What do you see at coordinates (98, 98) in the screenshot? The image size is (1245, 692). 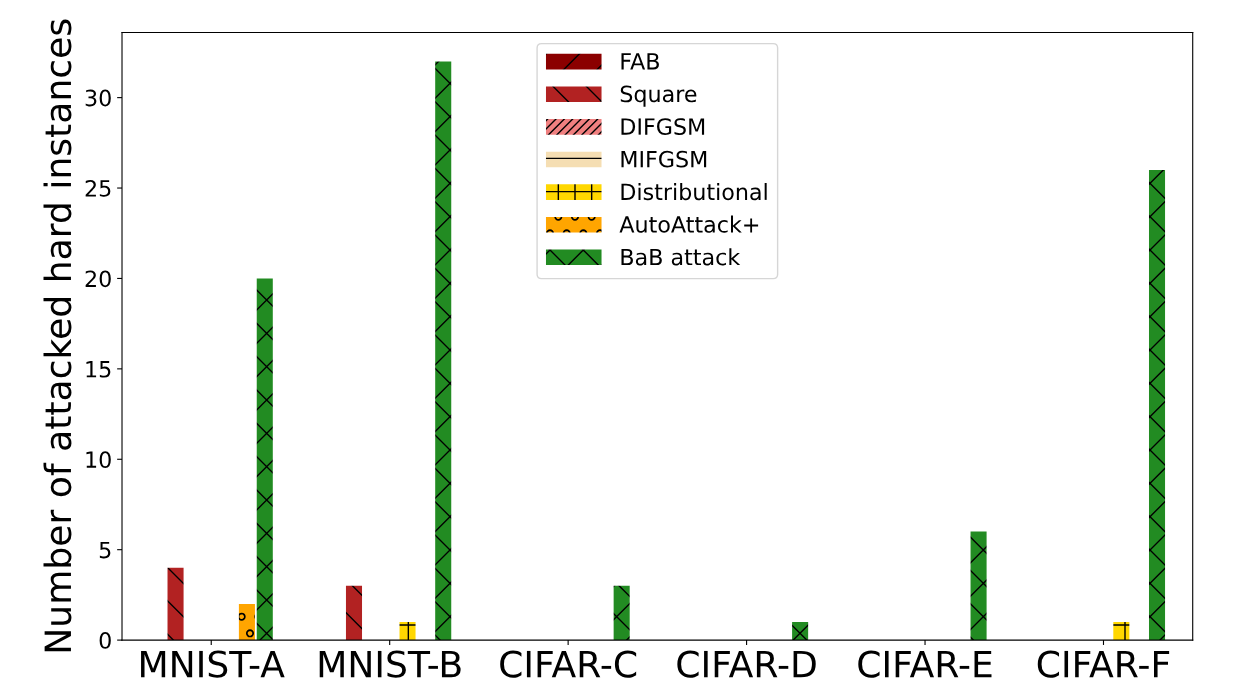 I see `y-tick-label: 30` at bounding box center [98, 98].